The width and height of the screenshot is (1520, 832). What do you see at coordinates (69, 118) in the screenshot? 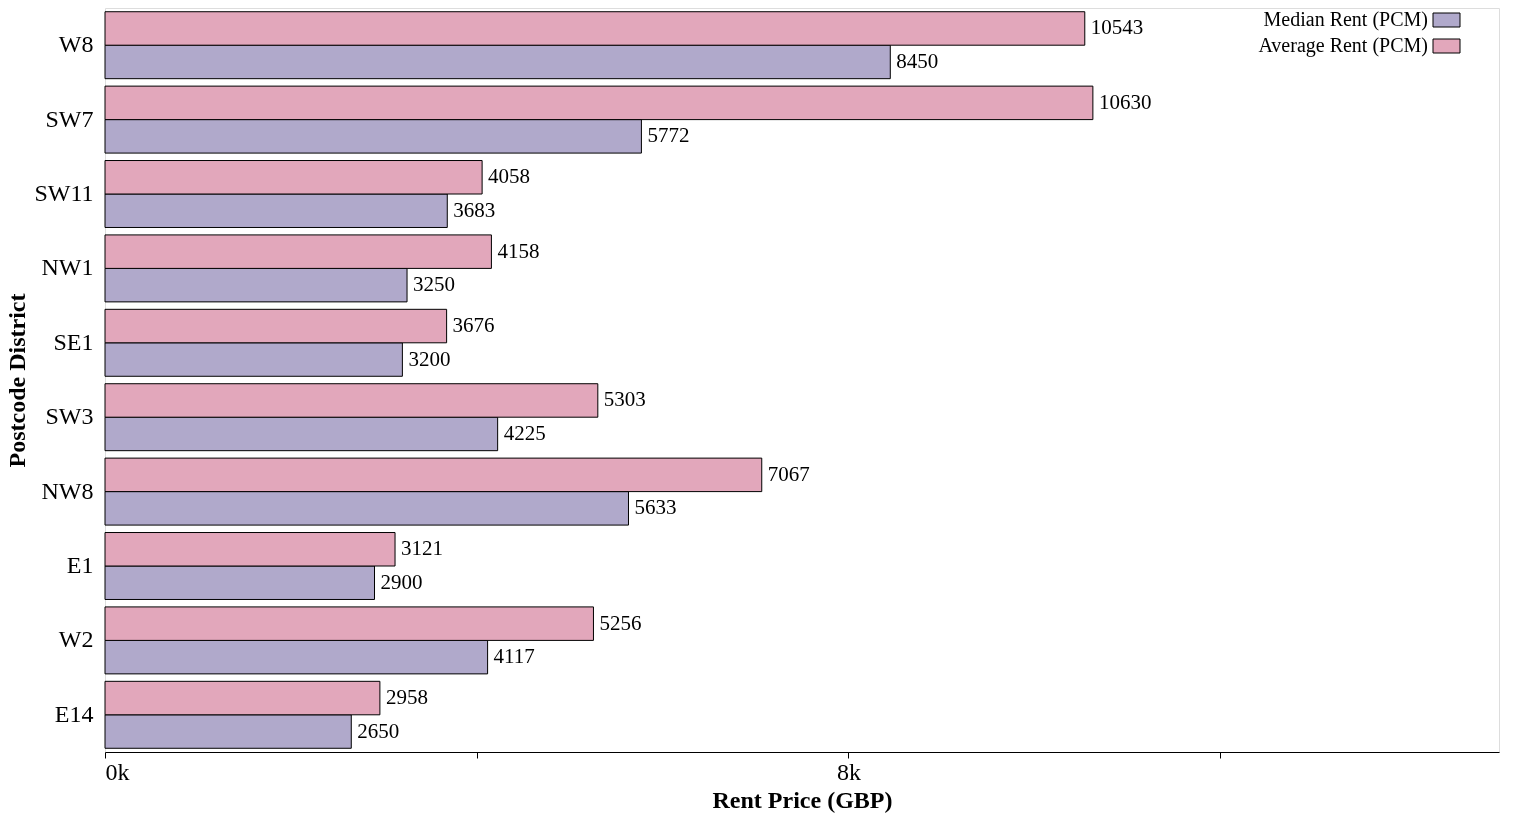
I see `y-tick-label: SW7` at bounding box center [69, 118].